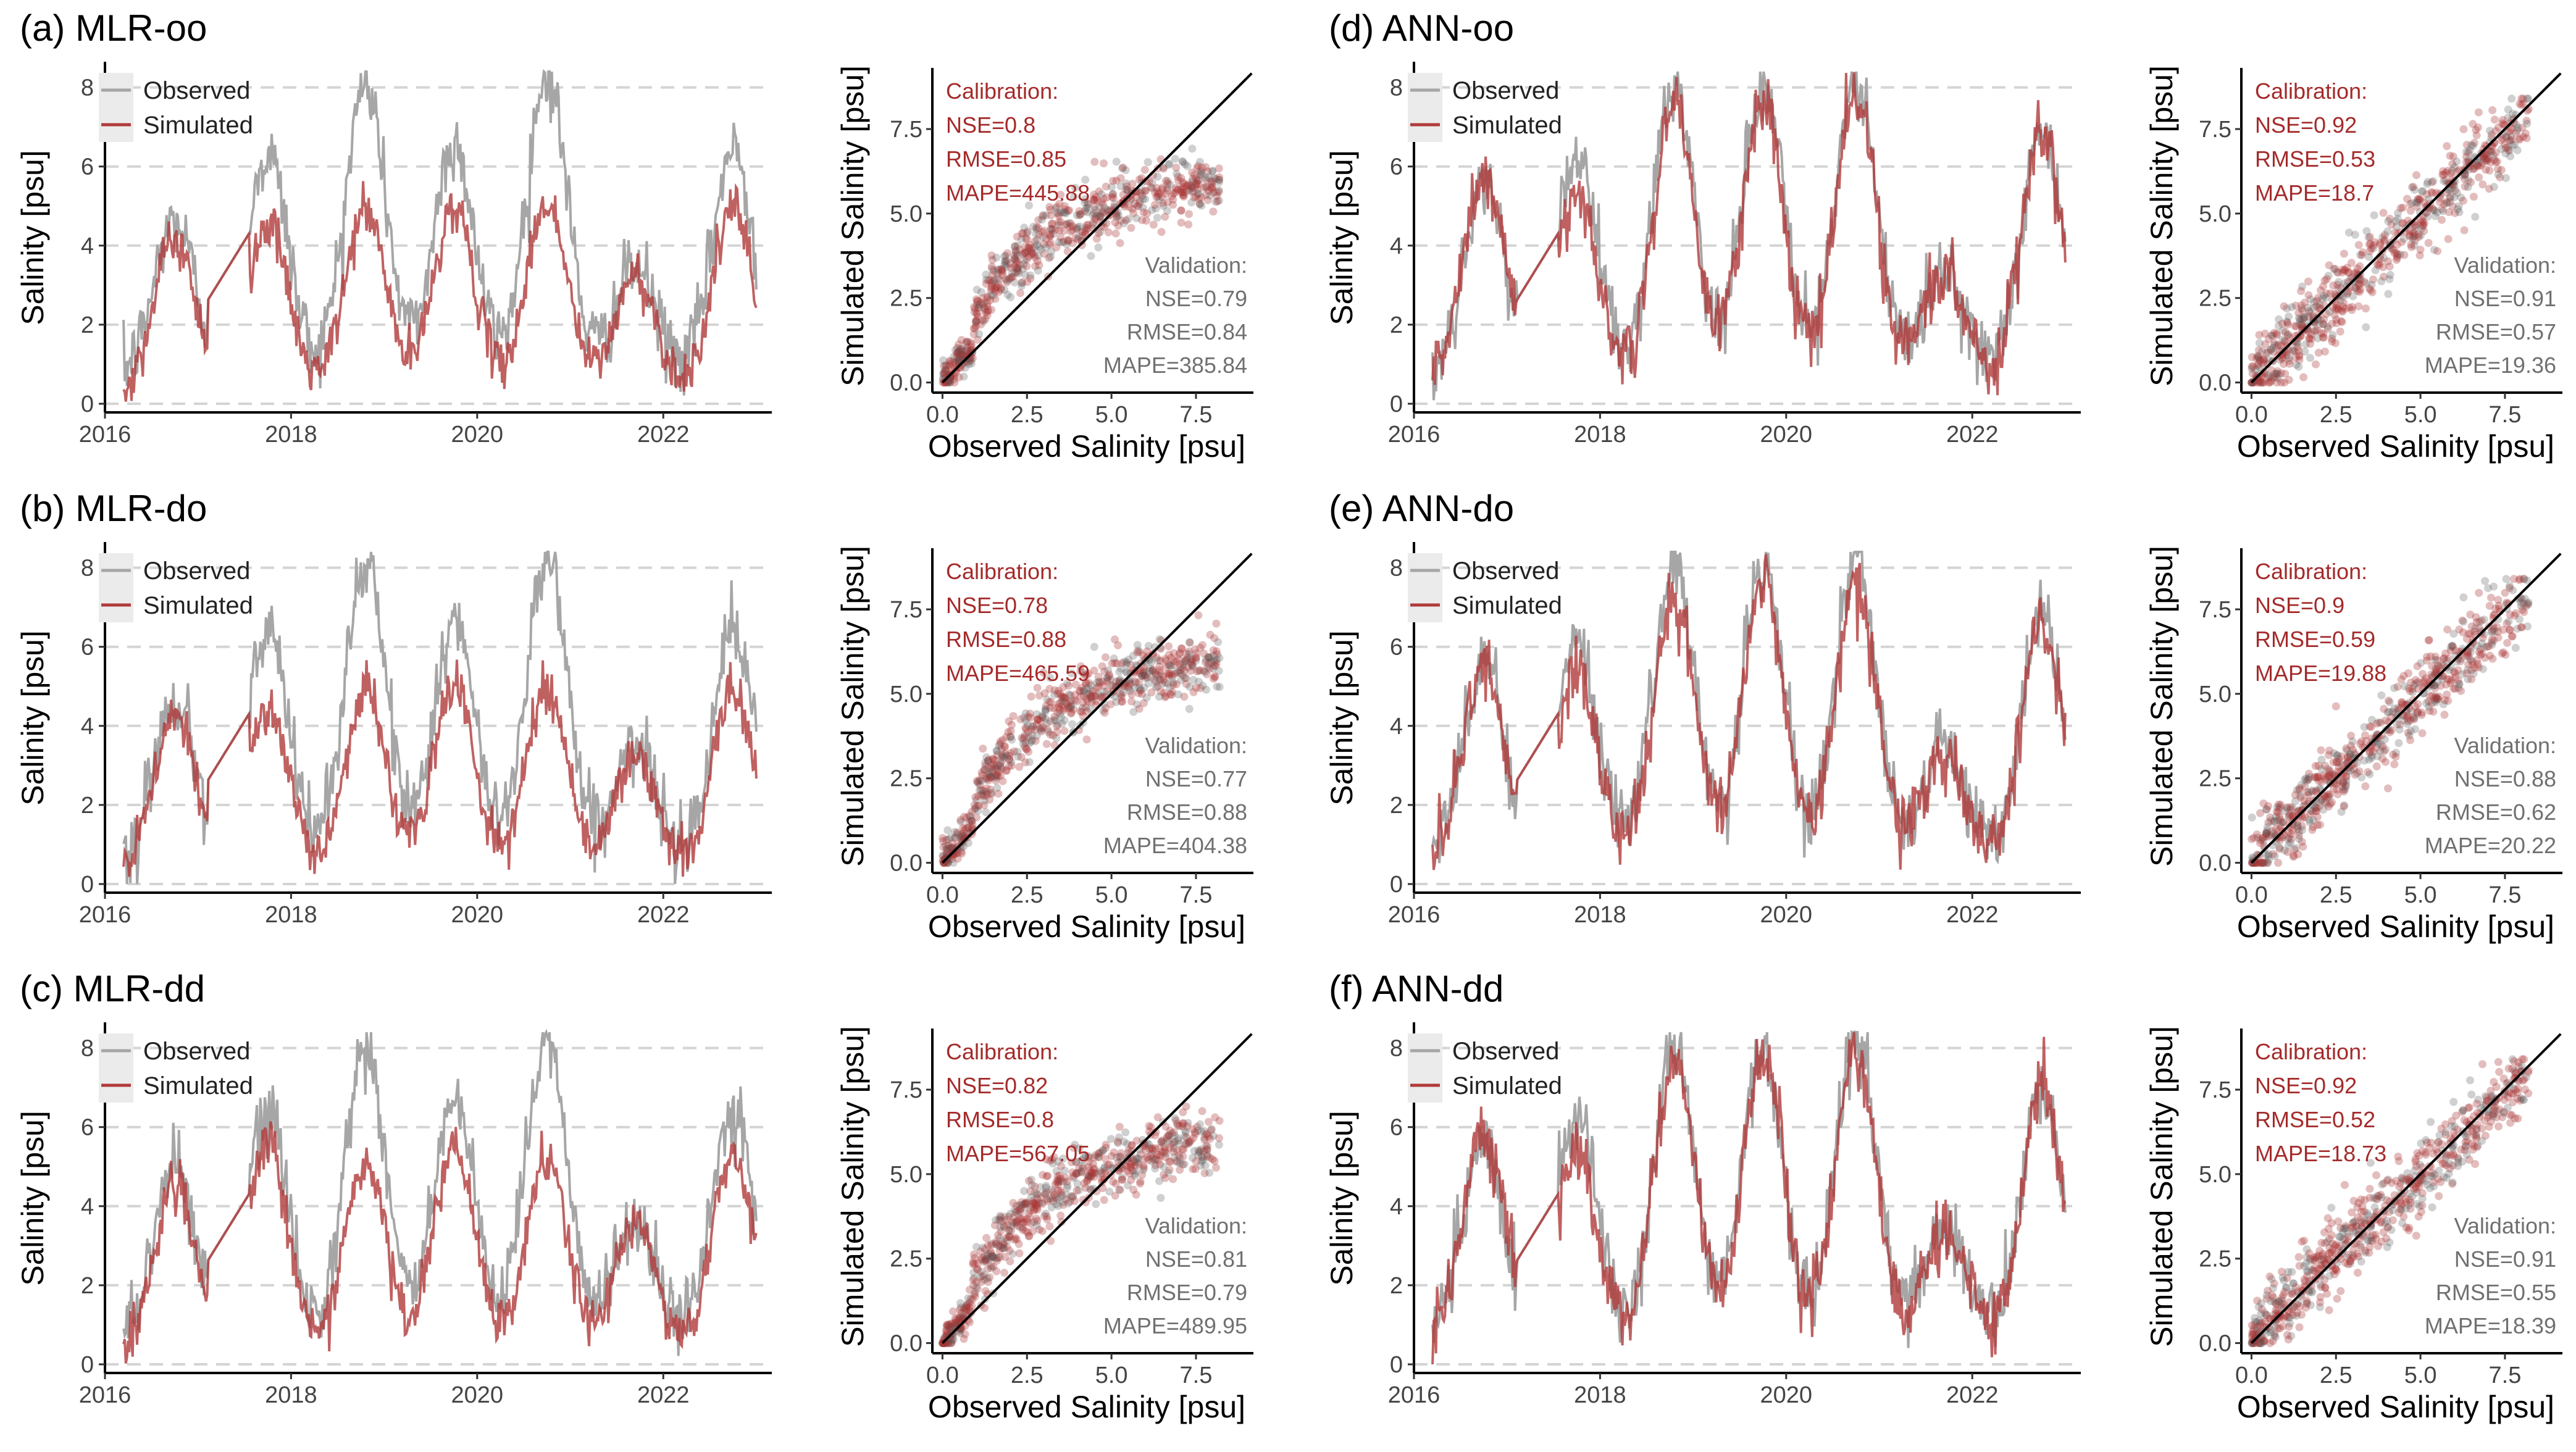 The height and width of the screenshot is (1452, 2576). I want to click on scatter-x-tick-label: 5.0, so click(1112, 415).